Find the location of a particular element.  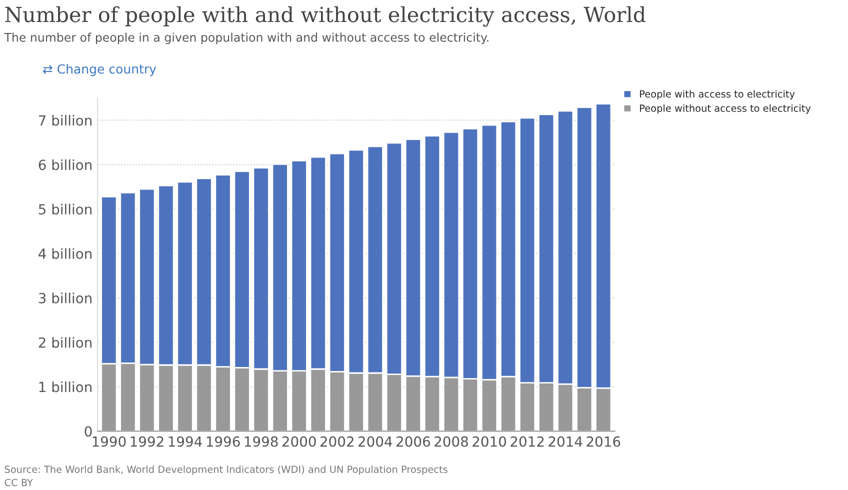

y-tick-label: 6 billion is located at coordinates (65, 164).